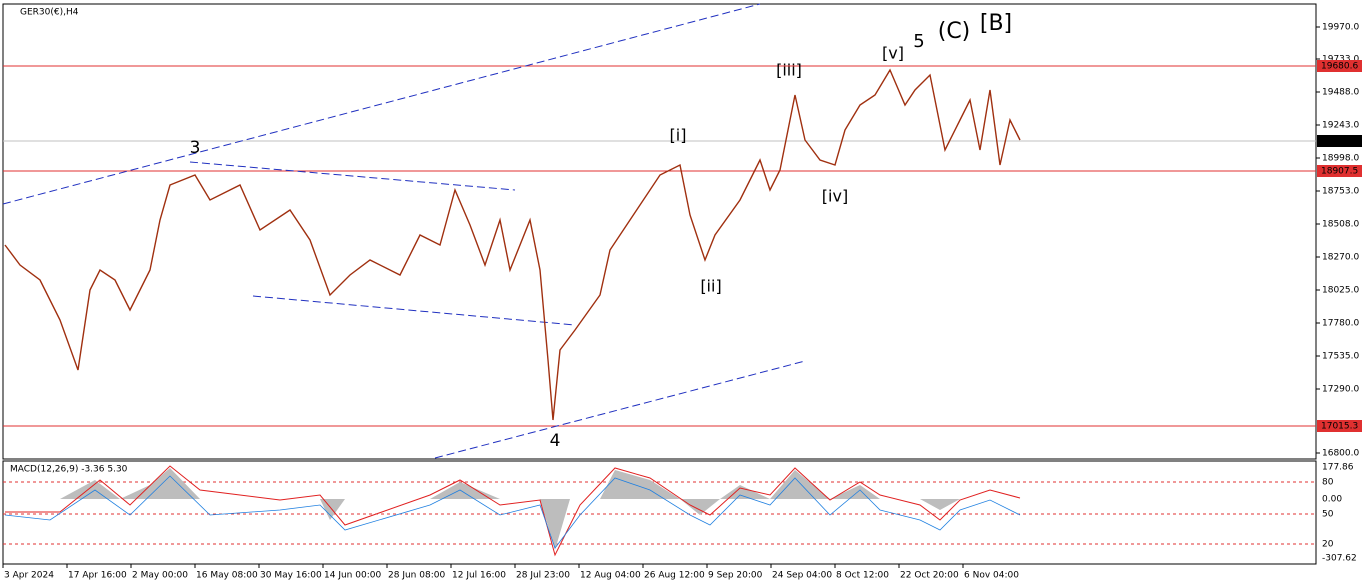  Describe the element at coordinates (862, 576) in the screenshot. I see `time-label: 8 Oct 12:00` at that location.